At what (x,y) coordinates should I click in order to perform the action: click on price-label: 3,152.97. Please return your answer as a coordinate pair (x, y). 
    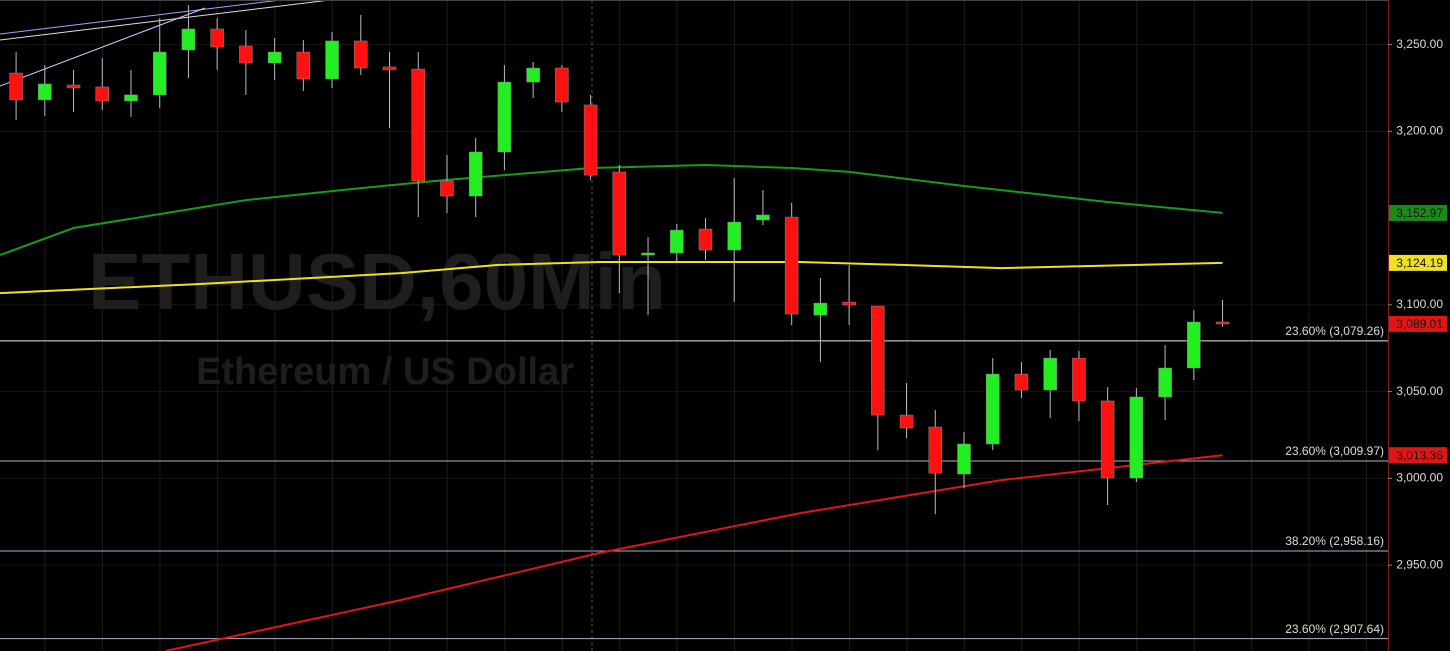
    Looking at the image, I should click on (1419, 213).